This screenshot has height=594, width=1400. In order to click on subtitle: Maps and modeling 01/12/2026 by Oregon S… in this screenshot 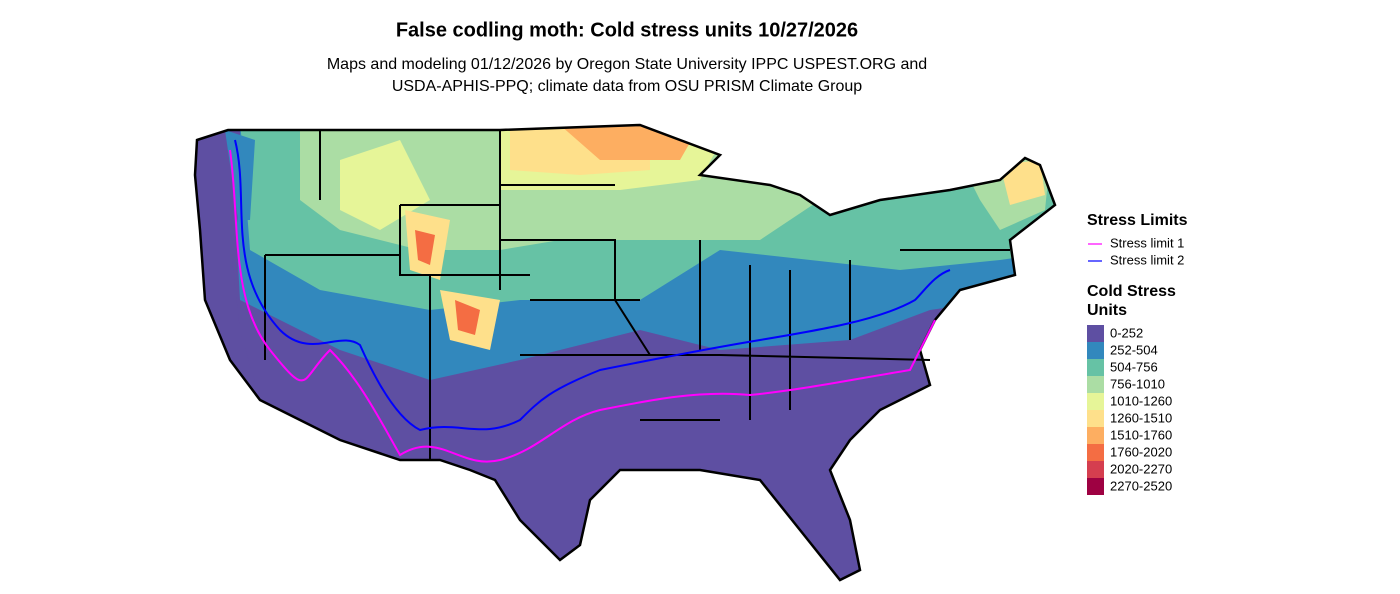, I will do `click(627, 64)`.